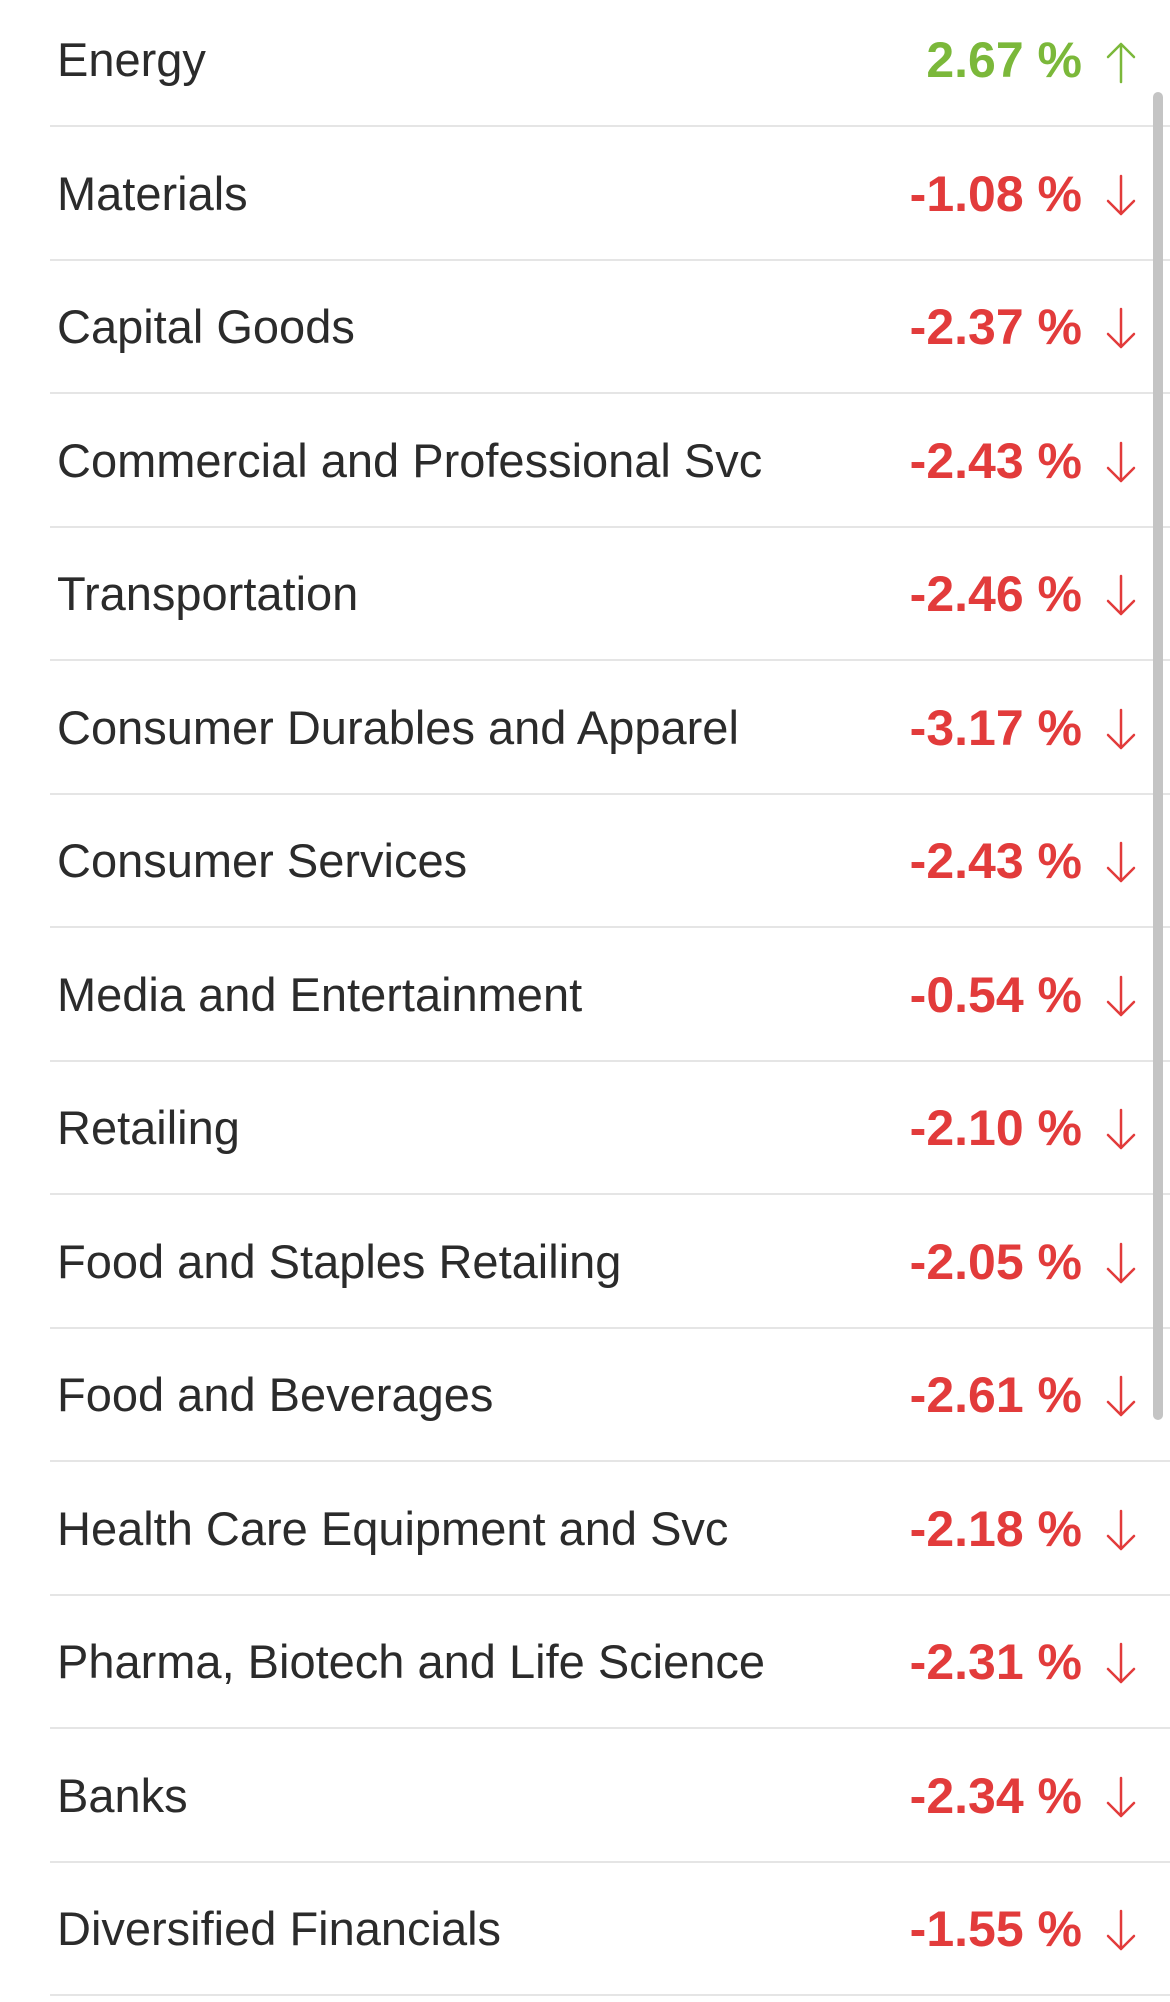 The height and width of the screenshot is (2002, 1170). I want to click on sector-row: Capital Goods -2.37 %, so click(585, 333).